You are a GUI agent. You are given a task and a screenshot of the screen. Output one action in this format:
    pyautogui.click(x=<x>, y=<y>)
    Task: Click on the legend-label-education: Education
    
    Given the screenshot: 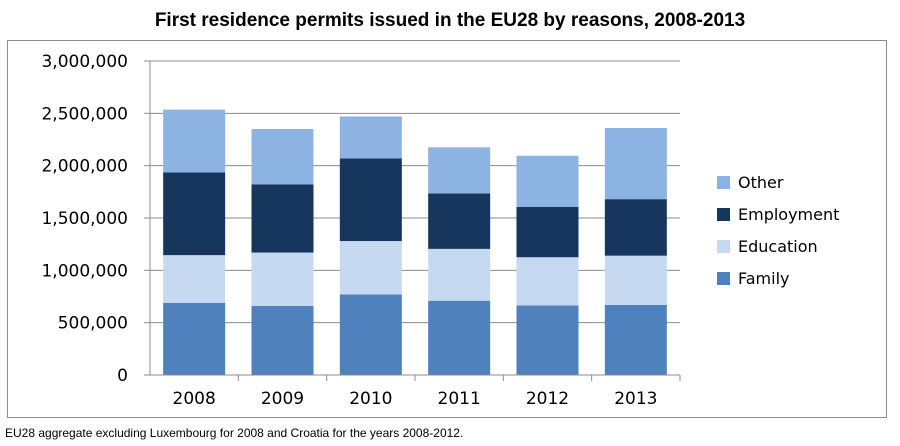 What is the action you would take?
    pyautogui.click(x=778, y=246)
    